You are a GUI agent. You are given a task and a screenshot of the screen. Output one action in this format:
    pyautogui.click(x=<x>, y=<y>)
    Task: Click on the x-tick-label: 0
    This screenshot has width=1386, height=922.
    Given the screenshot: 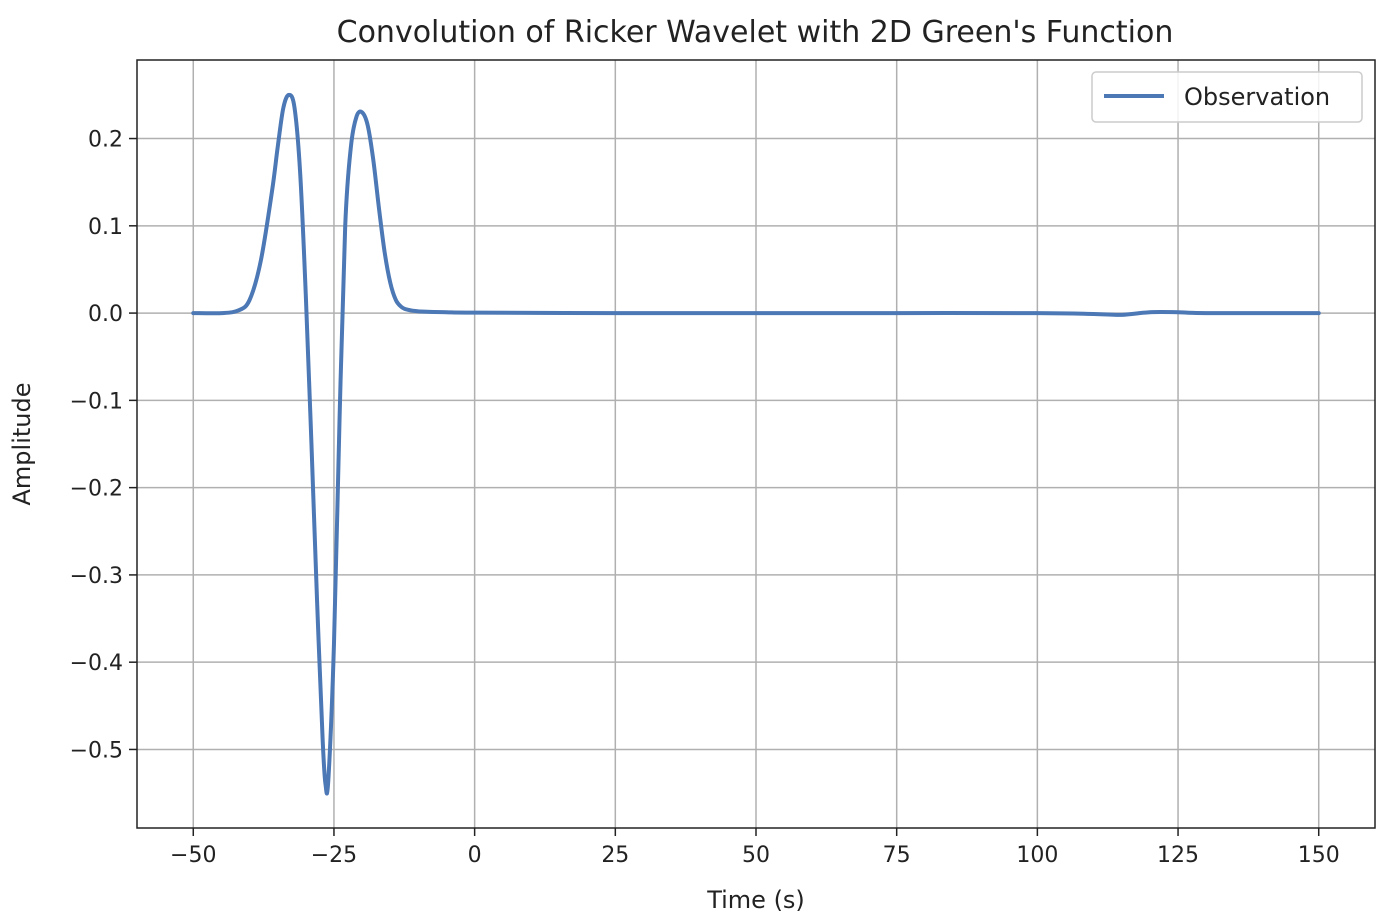 What is the action you would take?
    pyautogui.click(x=475, y=855)
    